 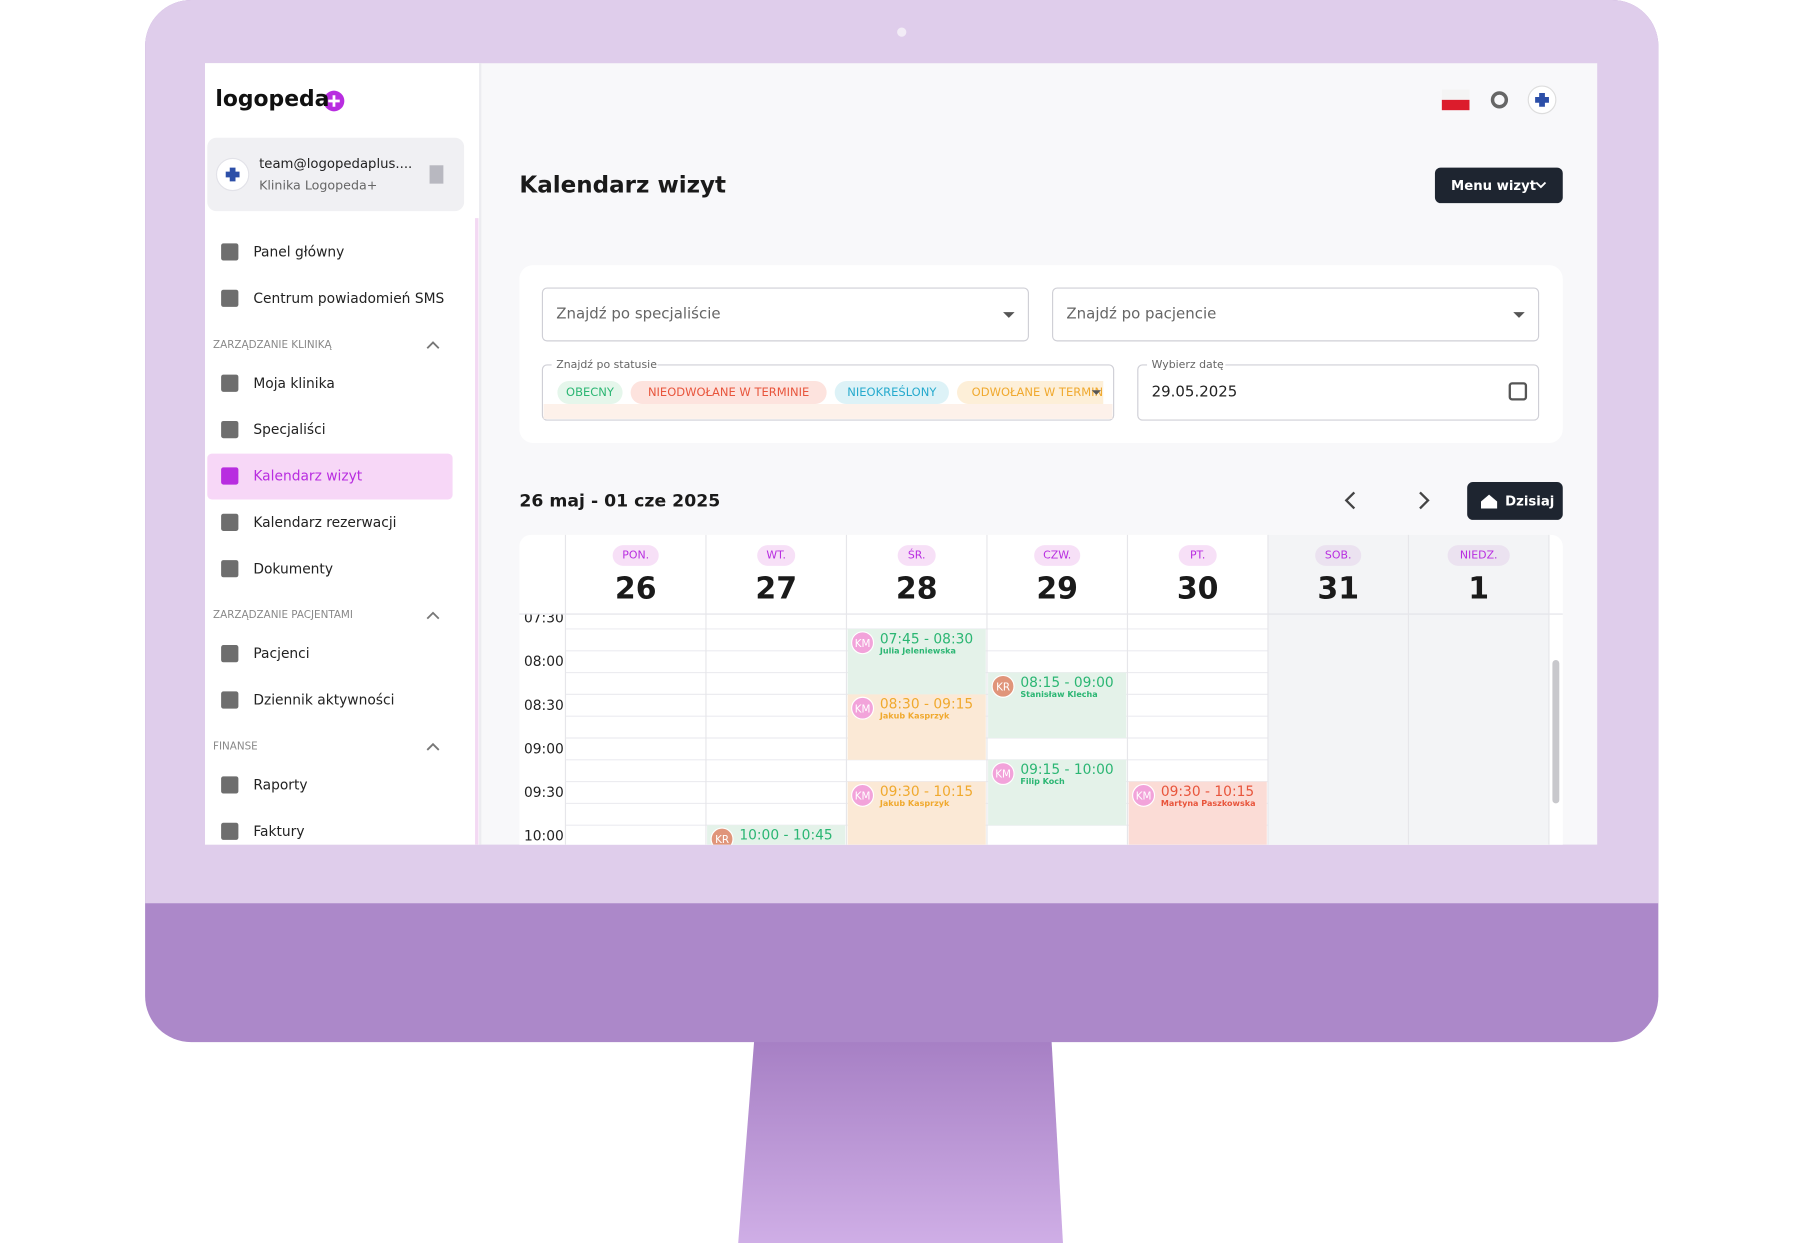 What do you see at coordinates (307, 477) in the screenshot?
I see `nav-item: Kalendarz wizyt` at bounding box center [307, 477].